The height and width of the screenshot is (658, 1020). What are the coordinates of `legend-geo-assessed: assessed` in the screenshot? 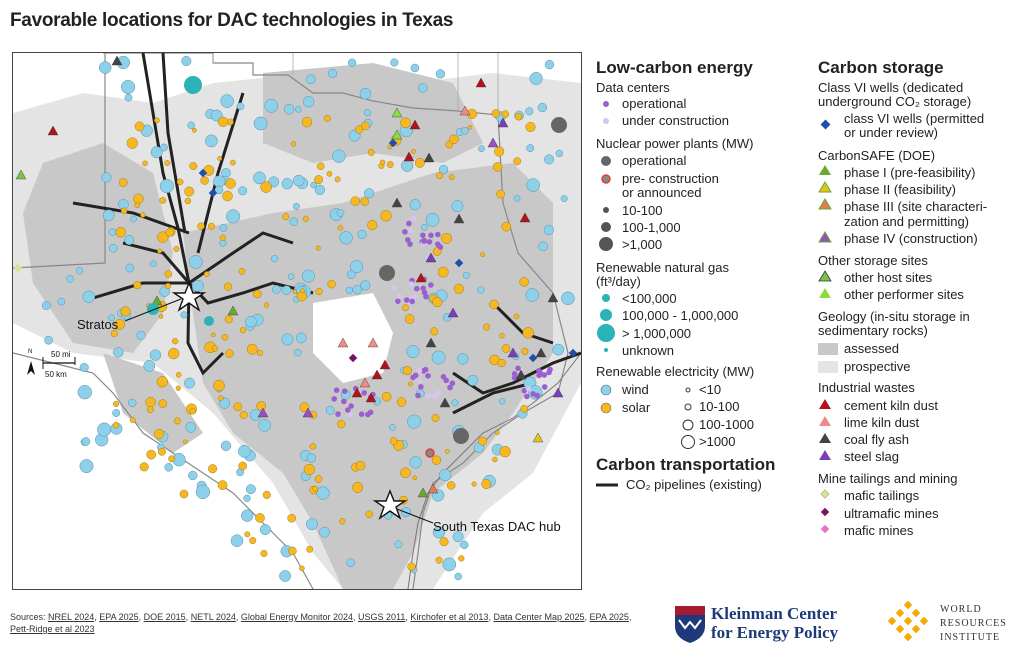 It's located at (871, 348).